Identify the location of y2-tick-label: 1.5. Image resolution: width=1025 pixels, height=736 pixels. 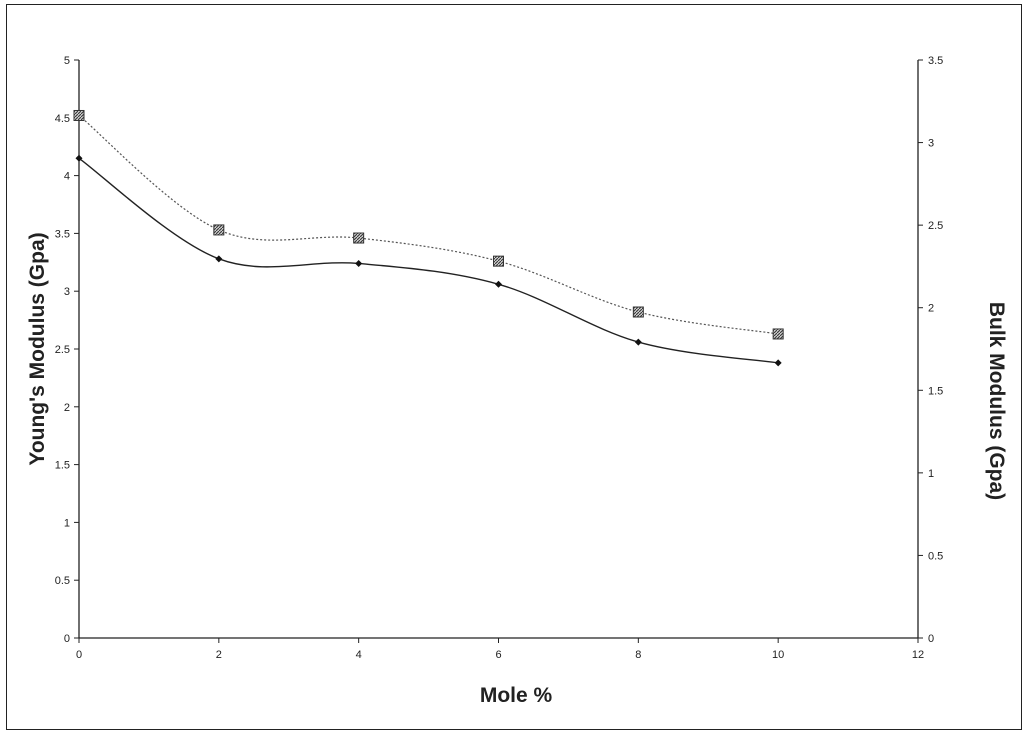
(935, 391).